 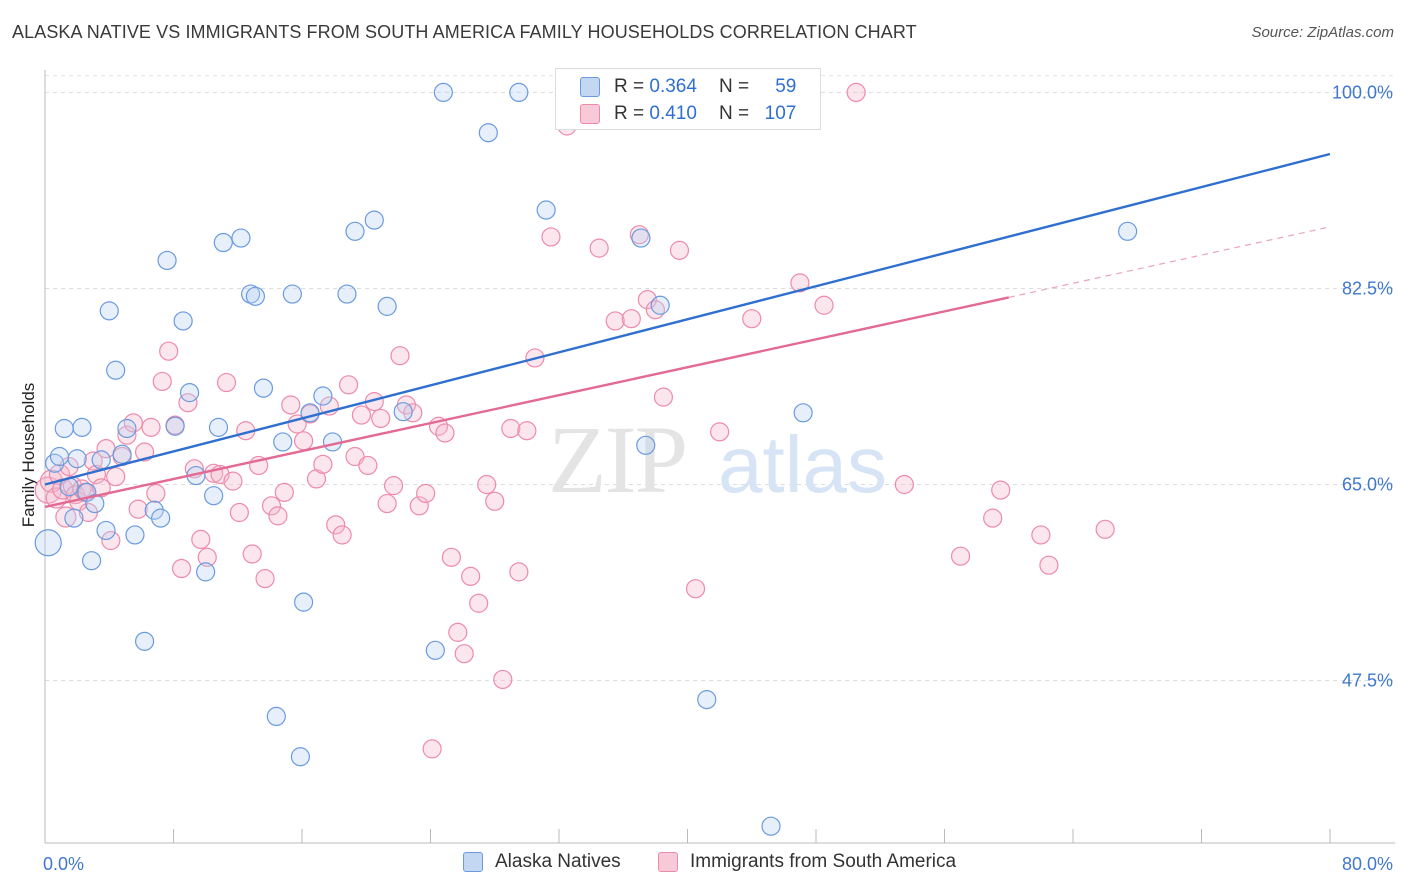 What do you see at coordinates (542, 862) in the screenshot?
I see `legend-item-alaska-natives: Alaska Natives` at bounding box center [542, 862].